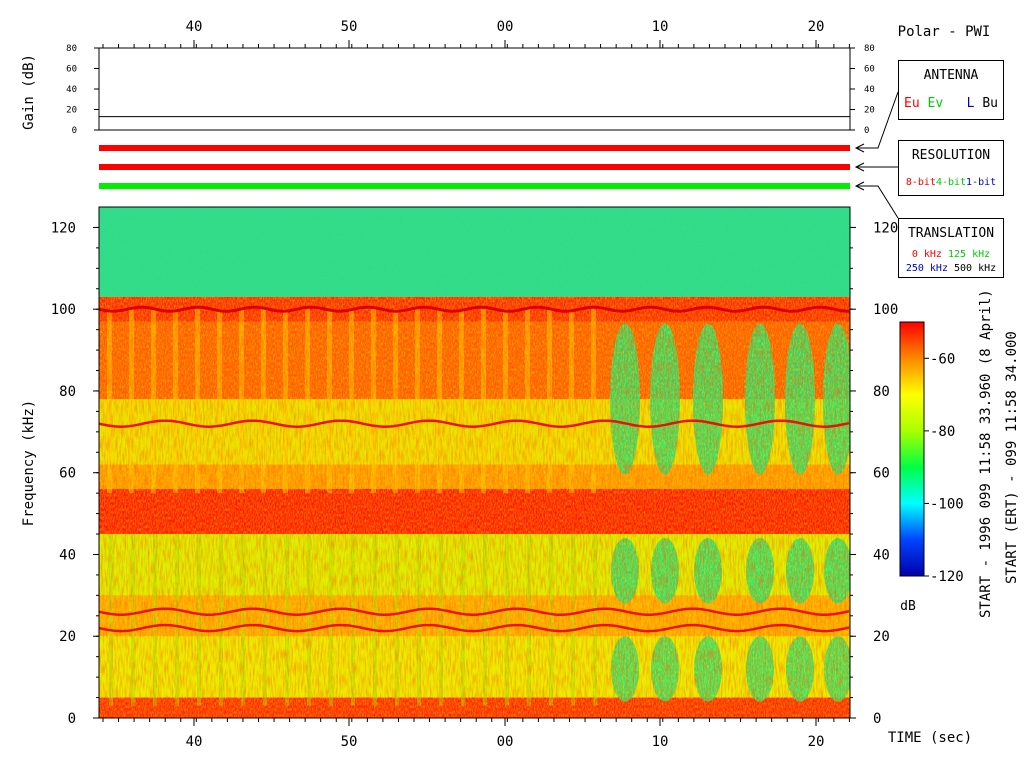  What do you see at coordinates (885, 310) in the screenshot?
I see `freq-tick-label-right: 100` at bounding box center [885, 310].